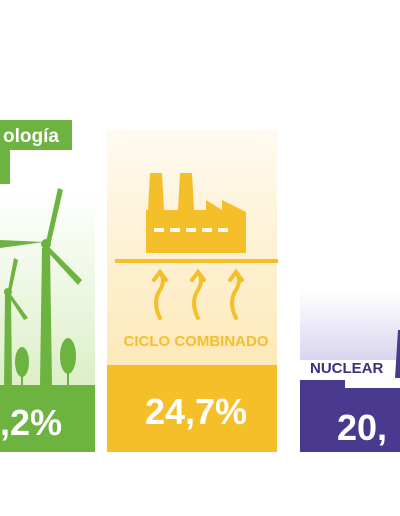 The height and width of the screenshot is (516, 400). What do you see at coordinates (191, 230) in the screenshot?
I see `factory-windows` at bounding box center [191, 230].